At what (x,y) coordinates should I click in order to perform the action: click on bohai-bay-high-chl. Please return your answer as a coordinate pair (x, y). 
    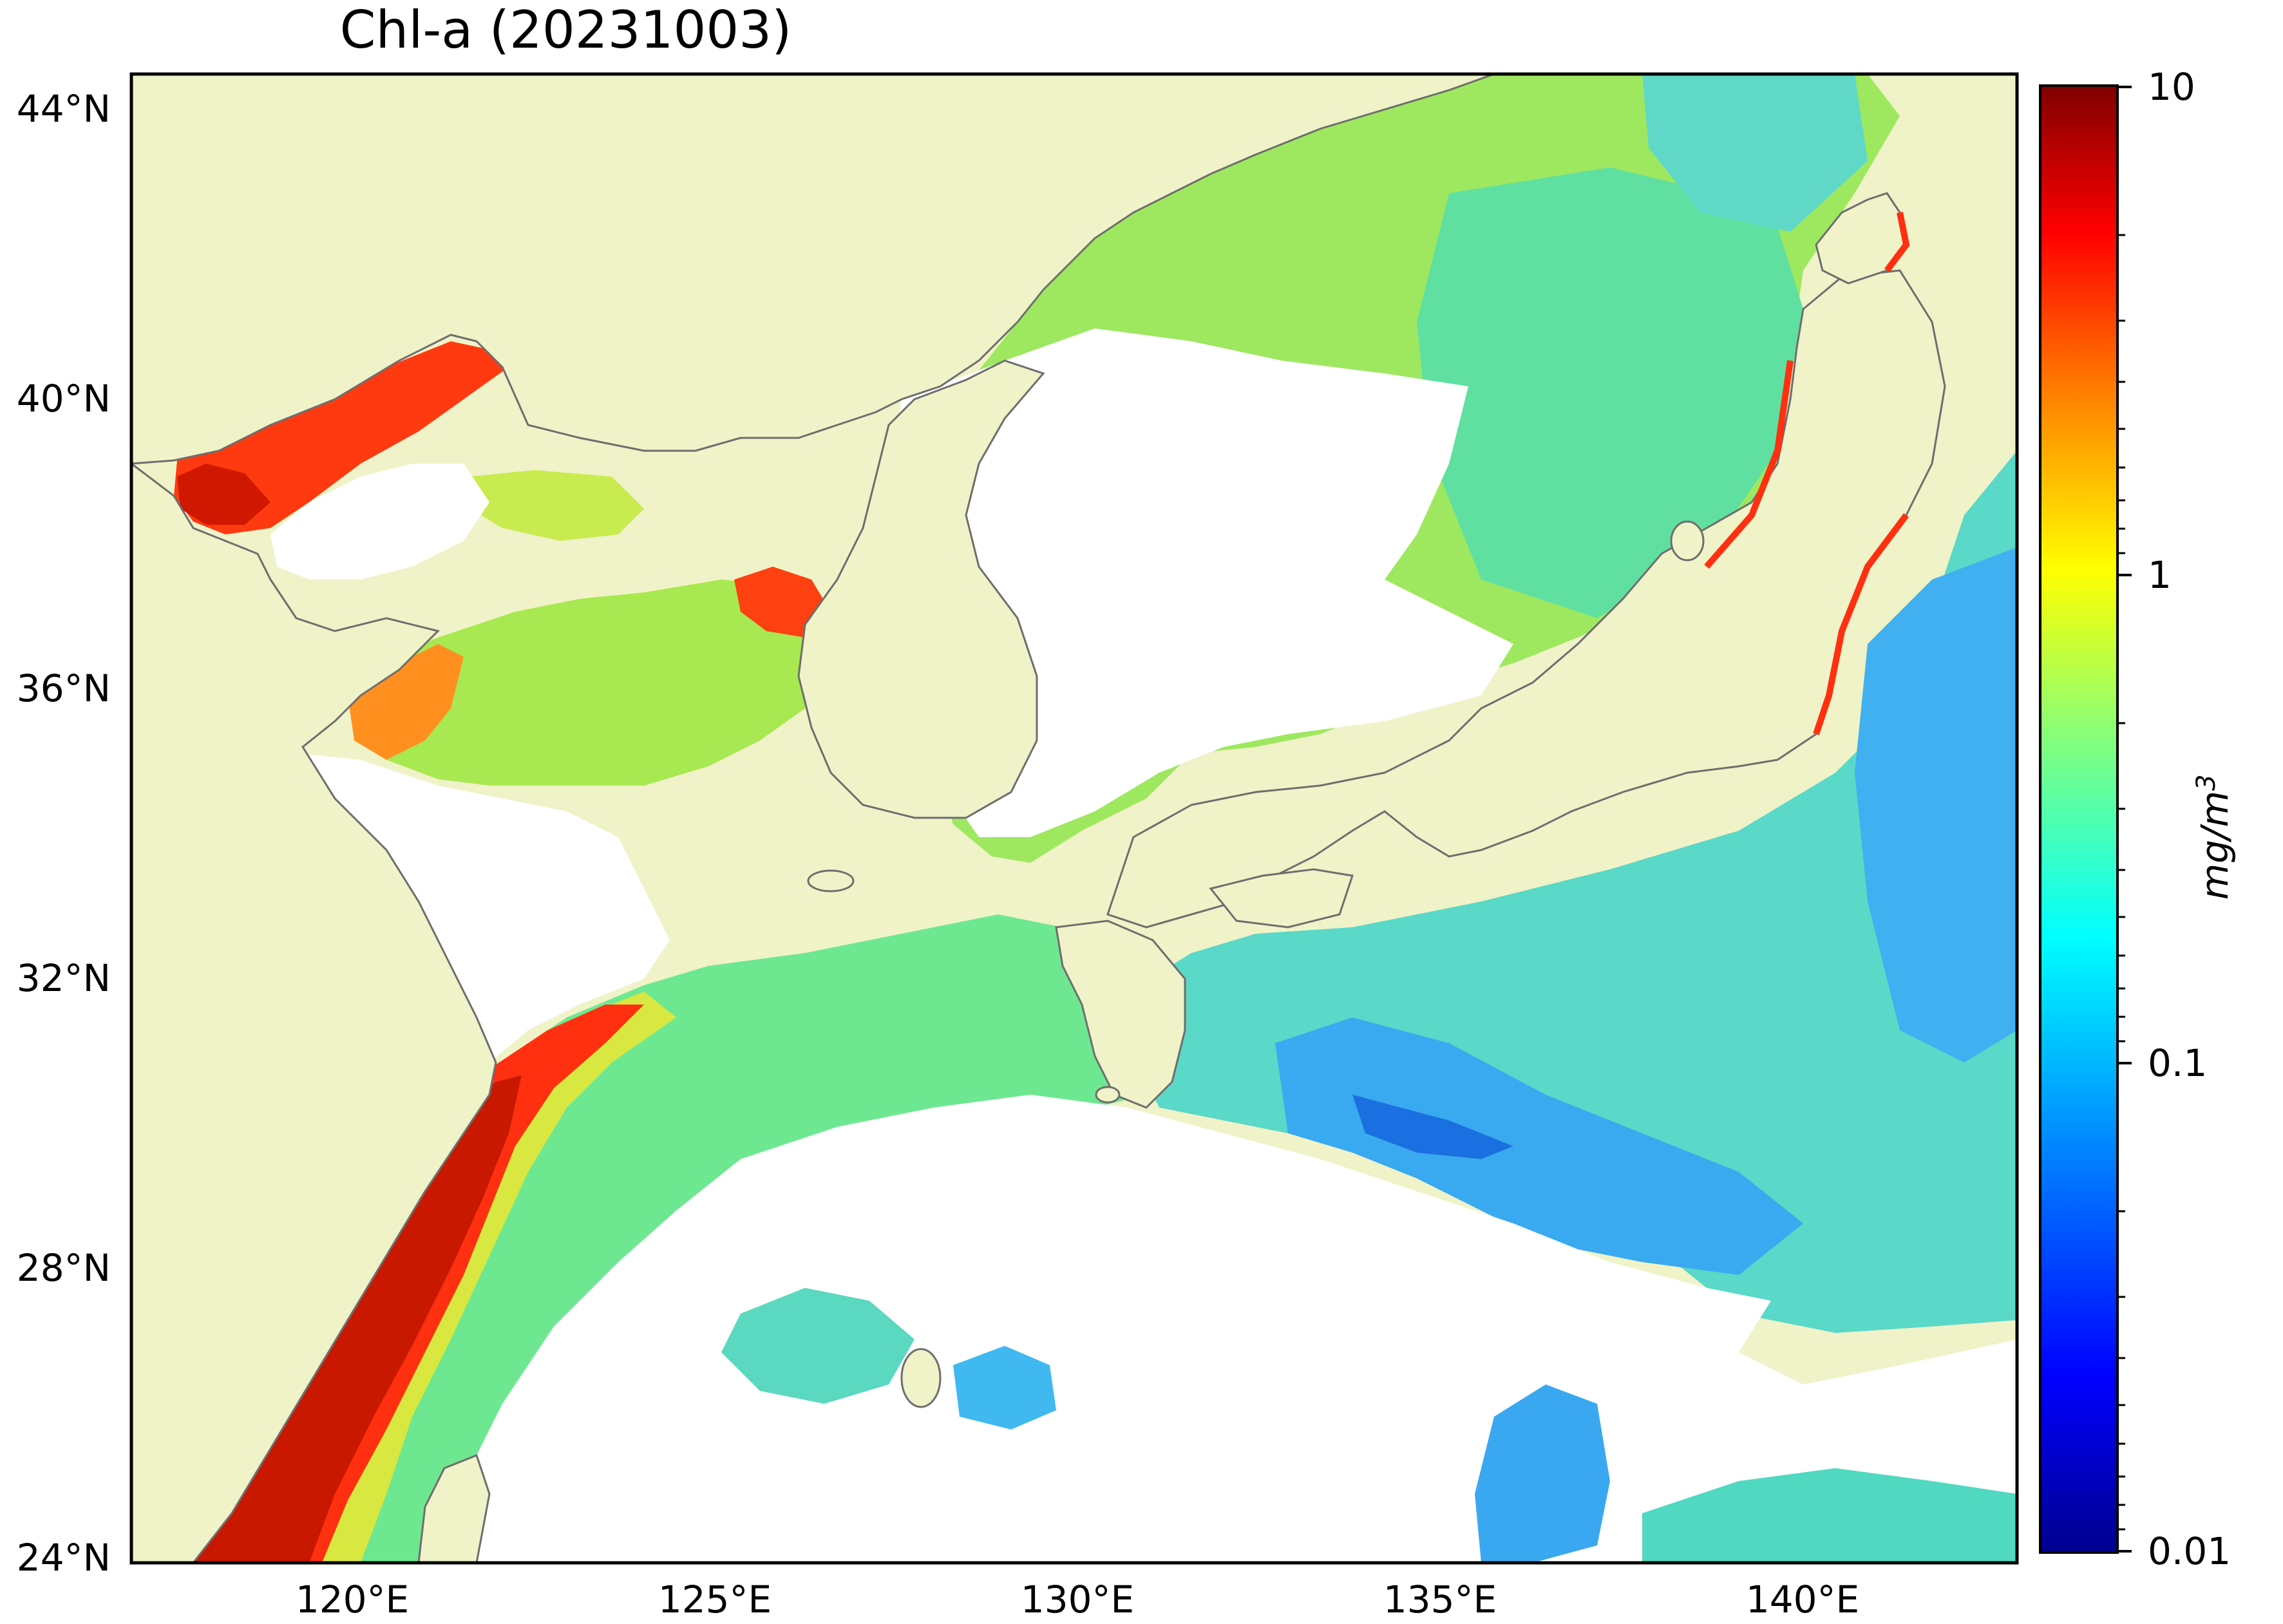
    Looking at the image, I should click on (341, 437).